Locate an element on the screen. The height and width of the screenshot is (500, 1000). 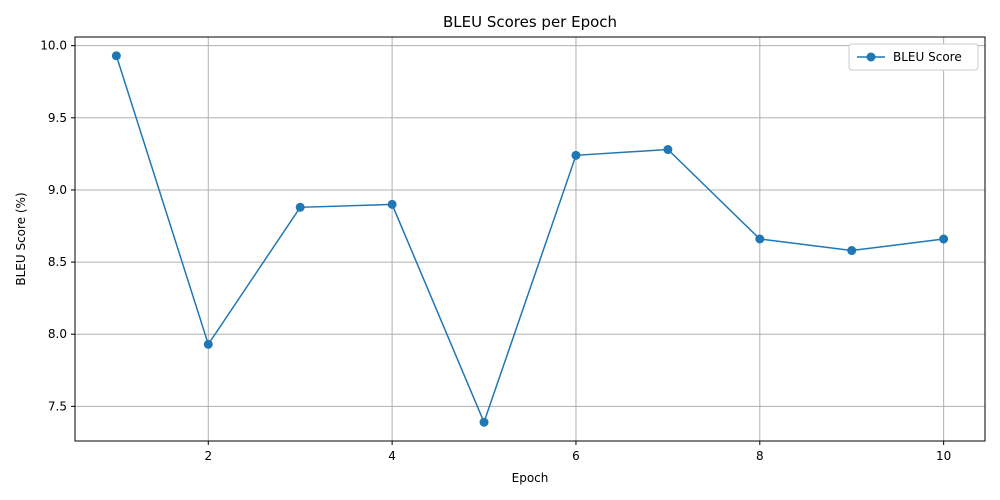
legend-box is located at coordinates (913, 57).